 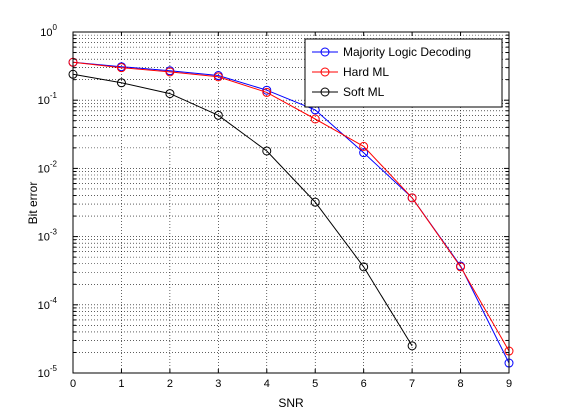 I want to click on legend-item: Hard ML, so click(x=350, y=72).